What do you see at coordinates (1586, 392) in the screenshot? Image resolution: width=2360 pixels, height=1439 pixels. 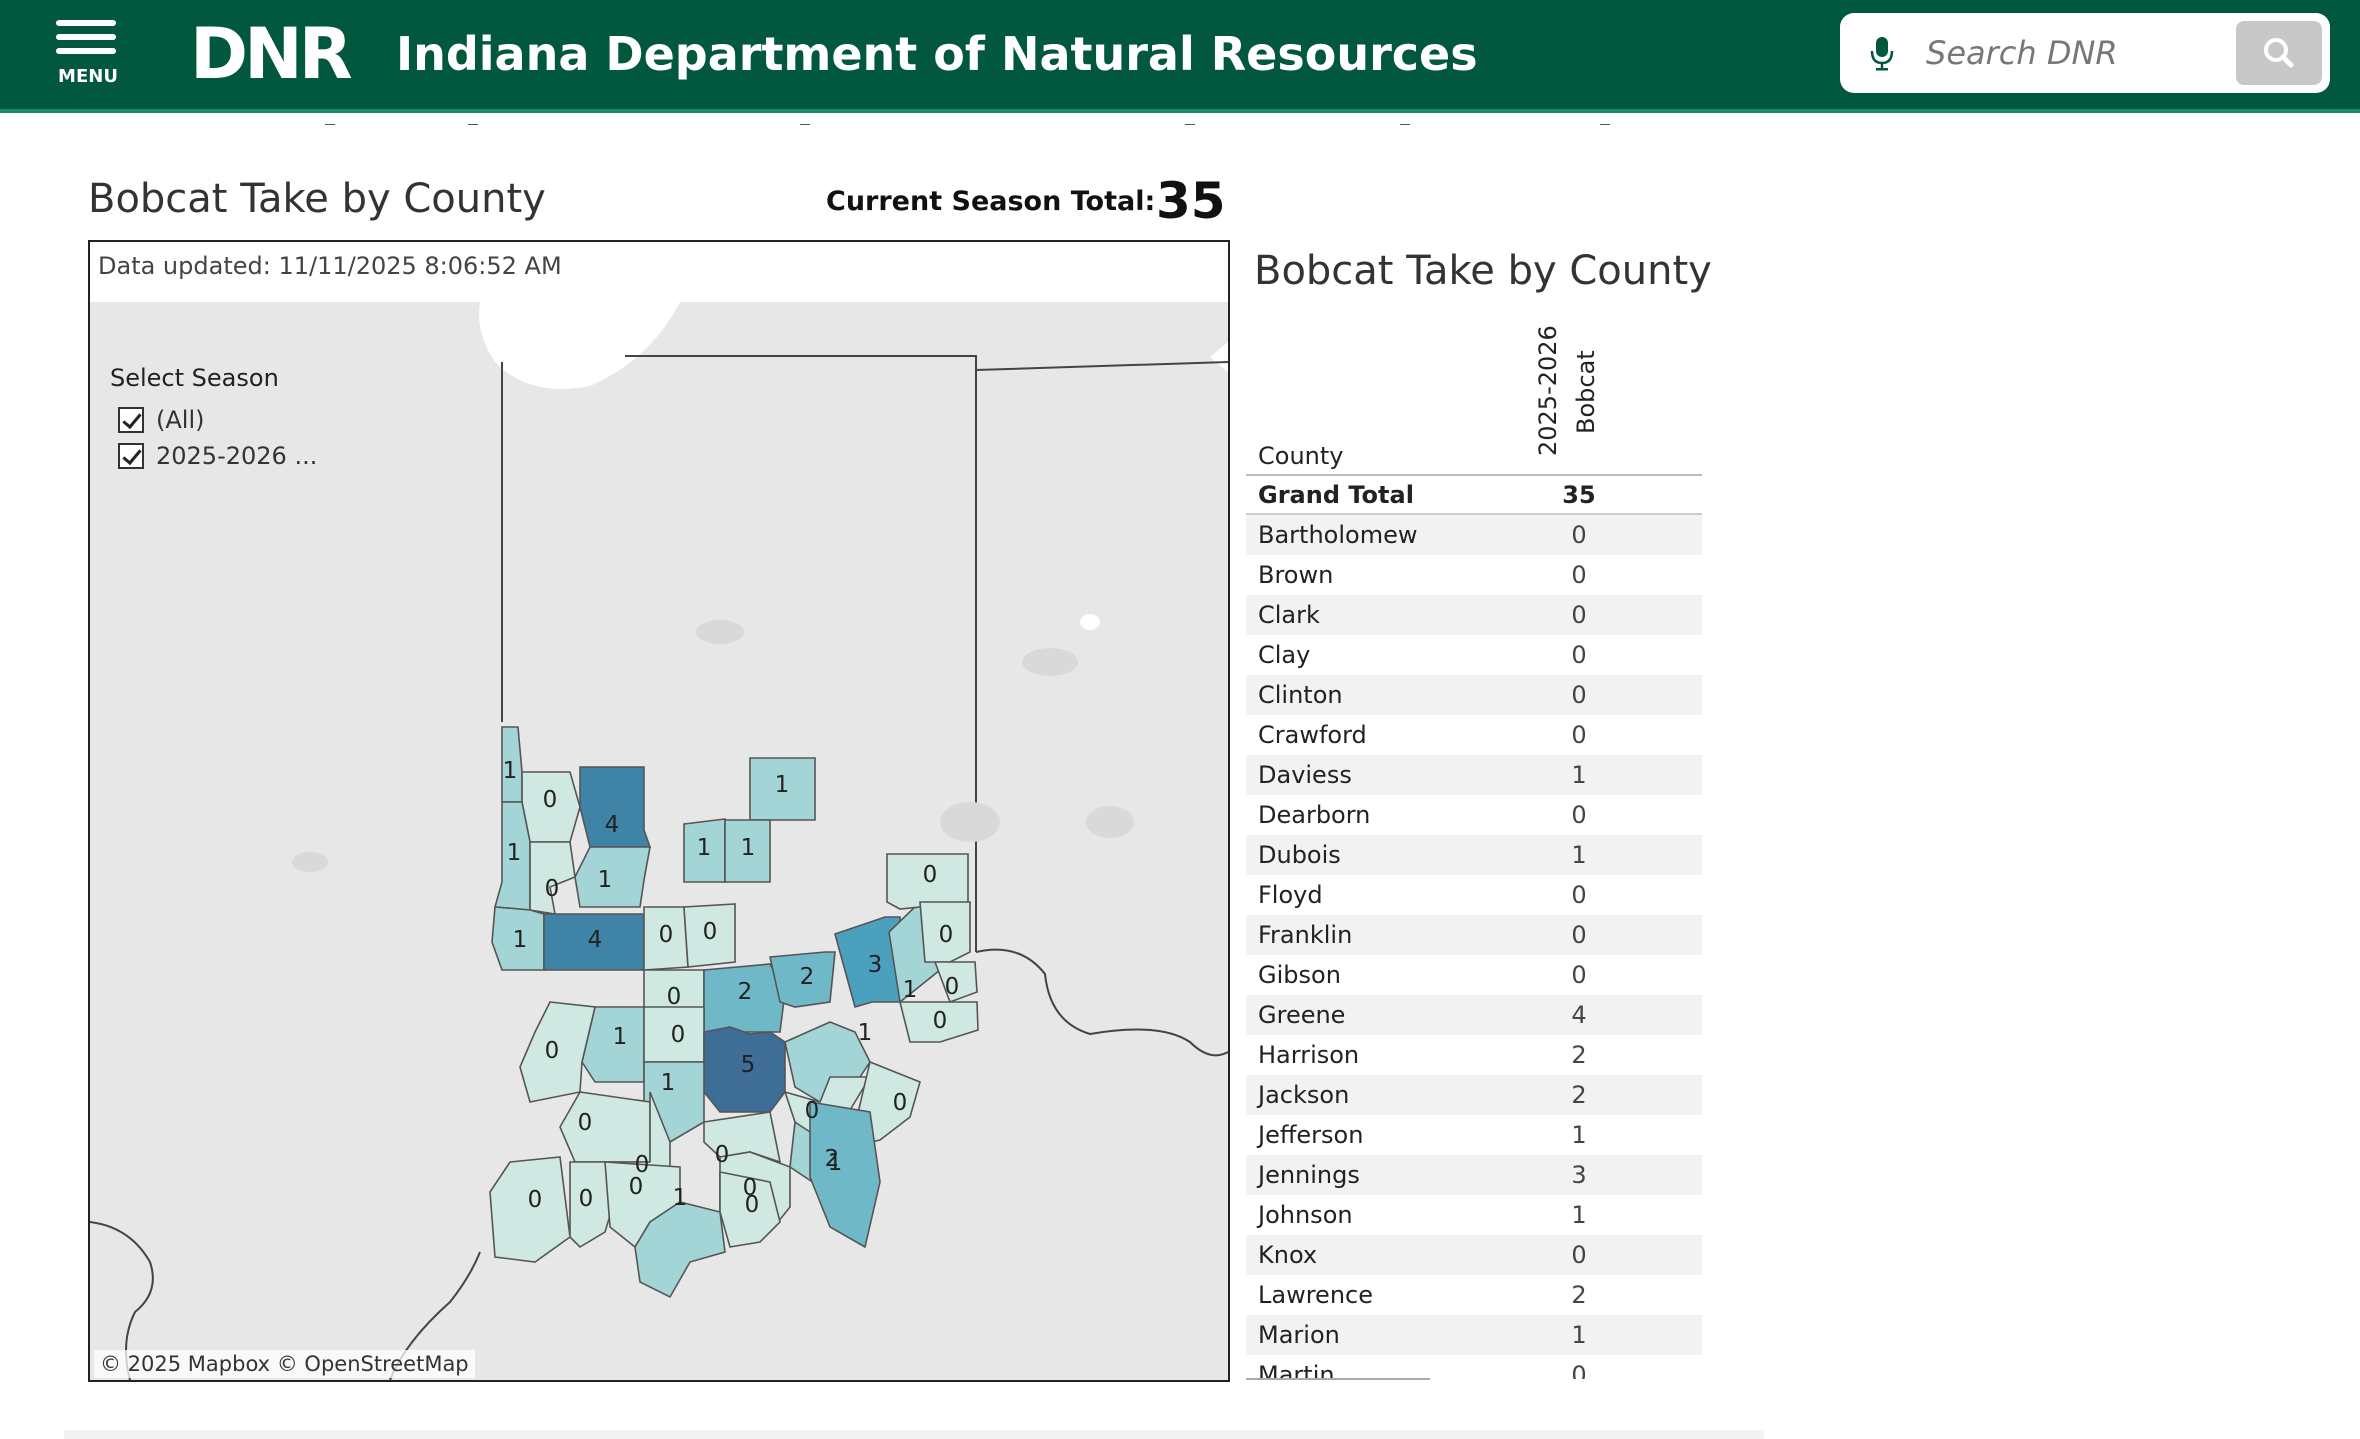 I see `column-header-species: Bobcat` at bounding box center [1586, 392].